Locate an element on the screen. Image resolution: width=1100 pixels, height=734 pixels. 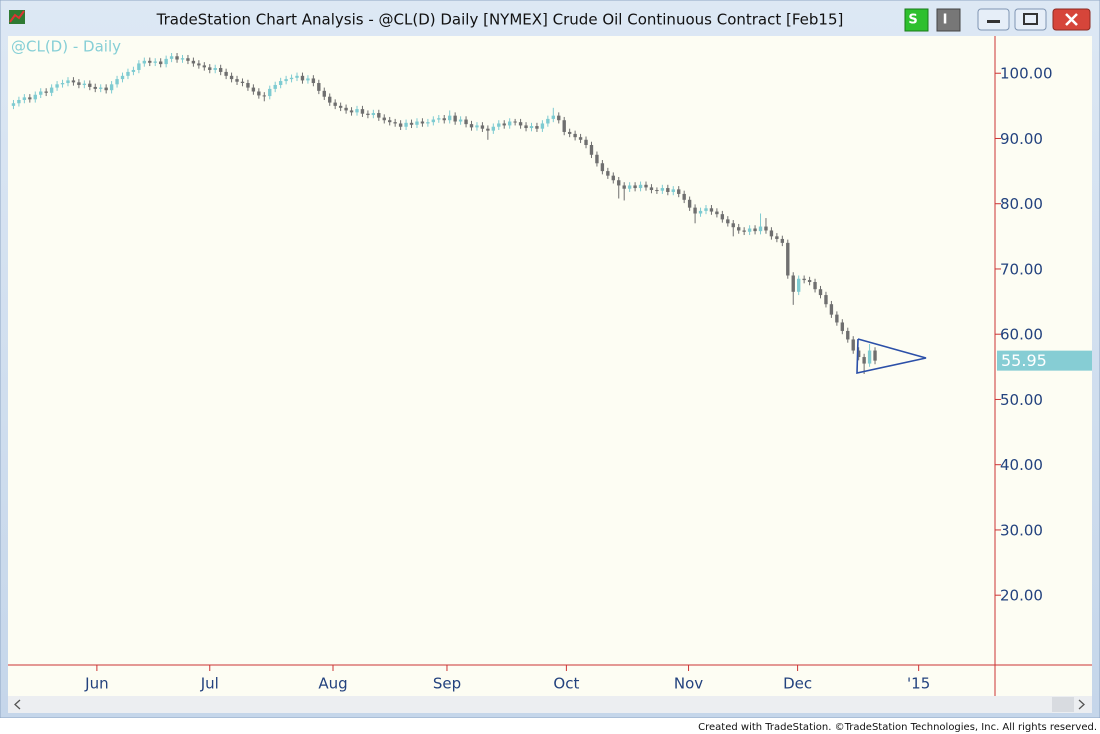
indicator-button-label: I is located at coordinates (945, 20).